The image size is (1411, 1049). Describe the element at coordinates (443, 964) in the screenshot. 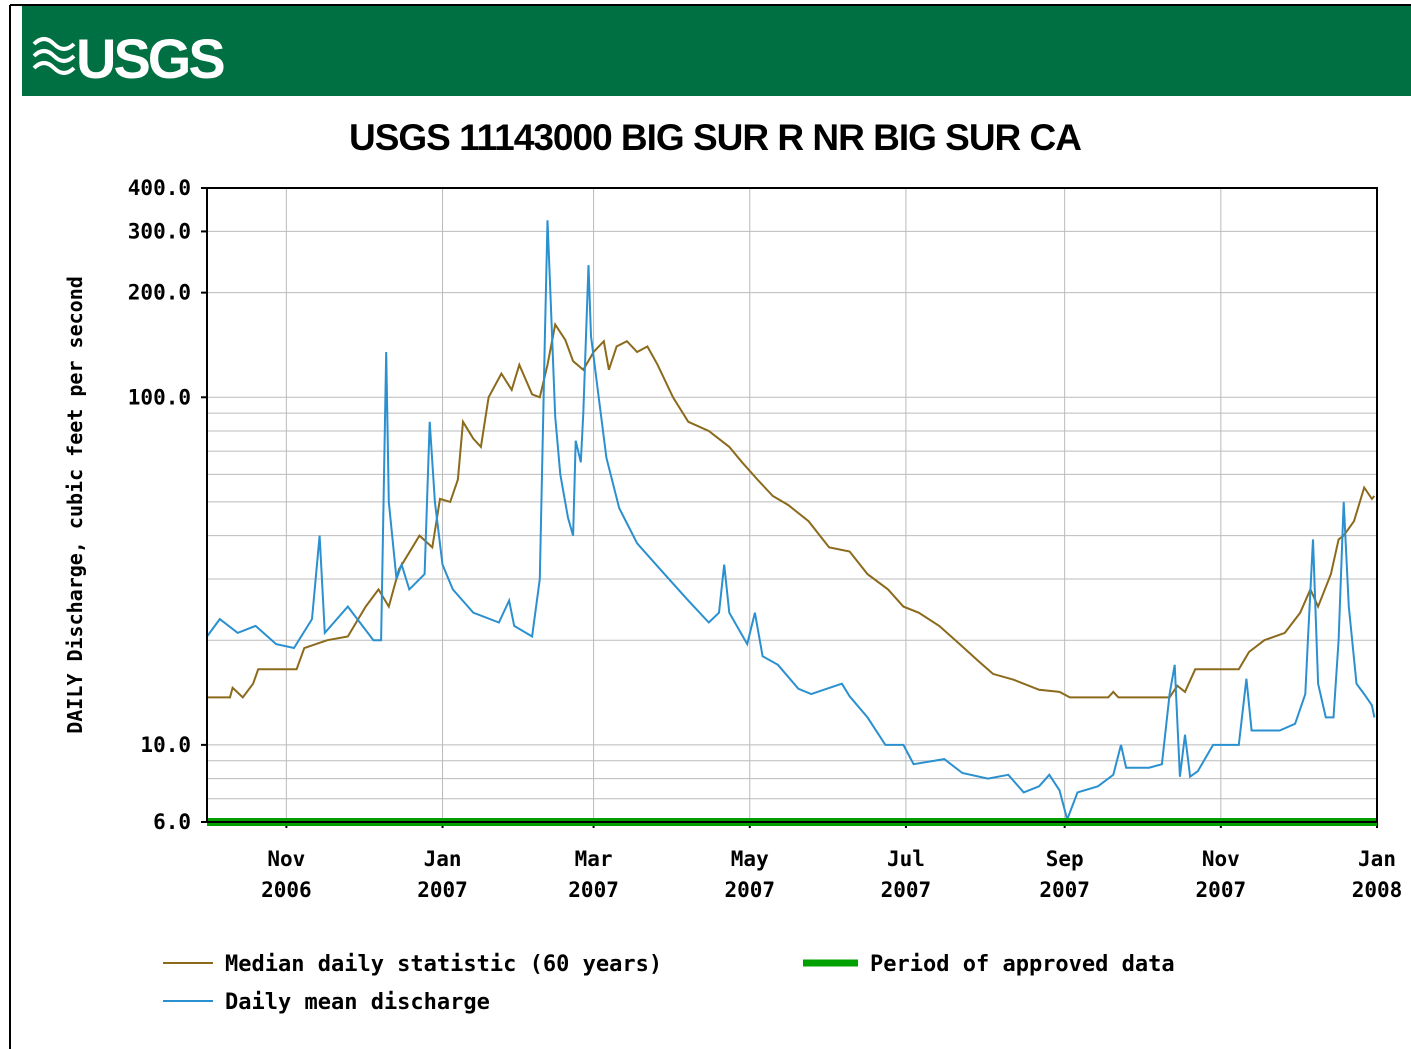

I see `legend-label: Median daily statistic (60 years)` at that location.